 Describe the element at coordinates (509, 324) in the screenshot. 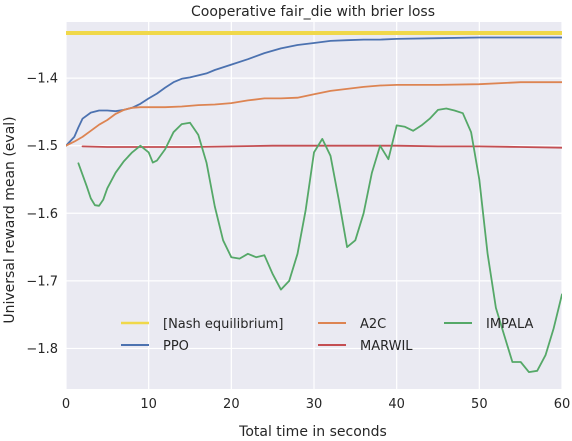

I see `legend-label-impala: IMPALA` at that location.